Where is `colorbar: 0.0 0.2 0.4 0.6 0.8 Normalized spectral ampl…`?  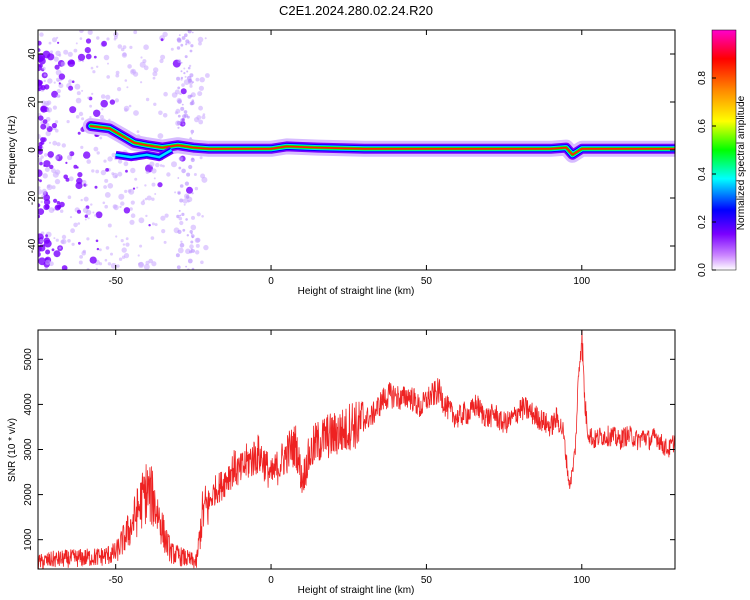 colorbar: 0.0 0.2 0.4 0.6 0.8 Normalized spectral ampl… is located at coordinates (722, 153).